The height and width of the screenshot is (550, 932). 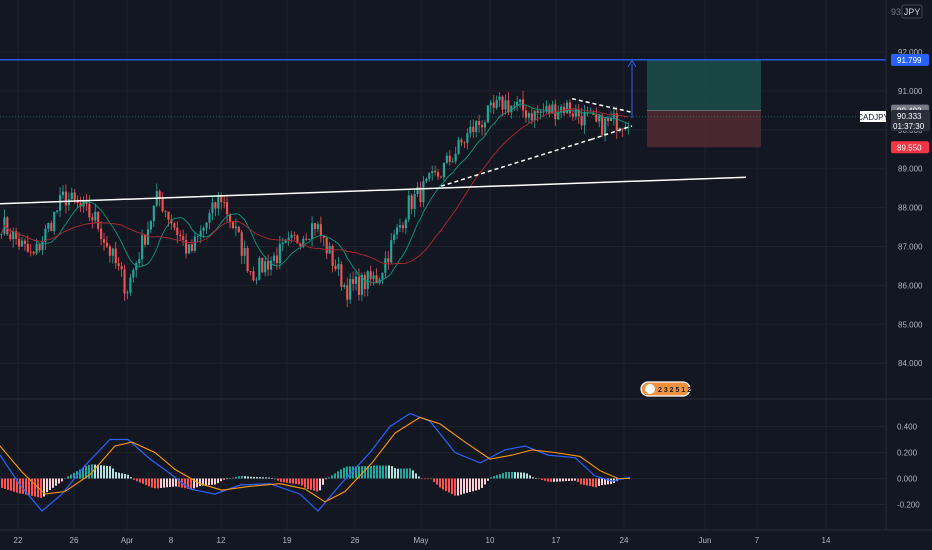 I want to click on profit-zone, so click(x=704, y=85).